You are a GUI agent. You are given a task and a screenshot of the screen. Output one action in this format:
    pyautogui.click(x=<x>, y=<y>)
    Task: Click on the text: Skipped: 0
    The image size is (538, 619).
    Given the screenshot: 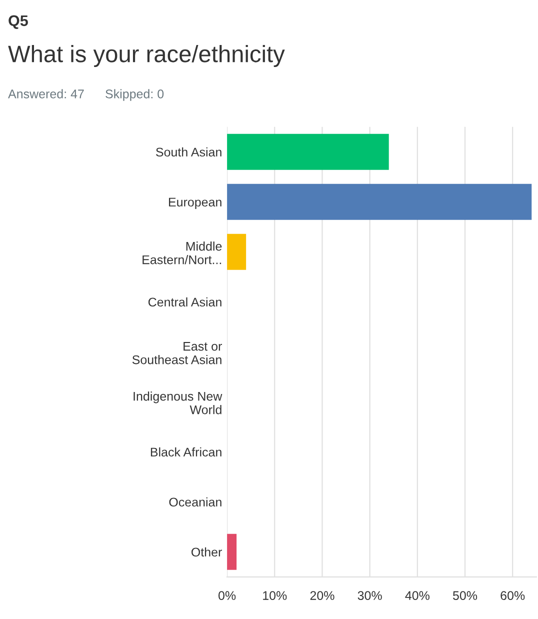 What is the action you would take?
    pyautogui.click(x=135, y=95)
    